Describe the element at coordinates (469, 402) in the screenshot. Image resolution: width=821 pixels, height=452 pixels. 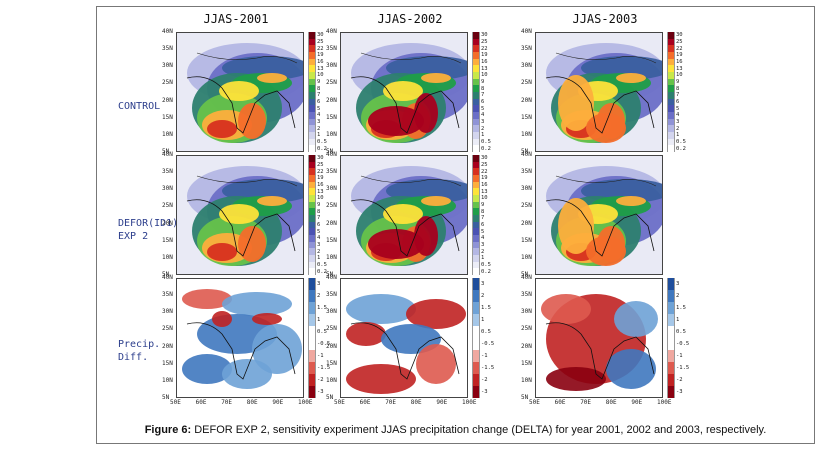
I see `lon-tick-label: 100E` at that location.